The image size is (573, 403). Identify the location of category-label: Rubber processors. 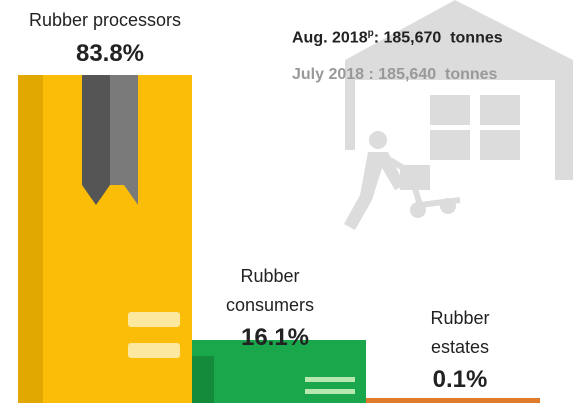
(105, 20).